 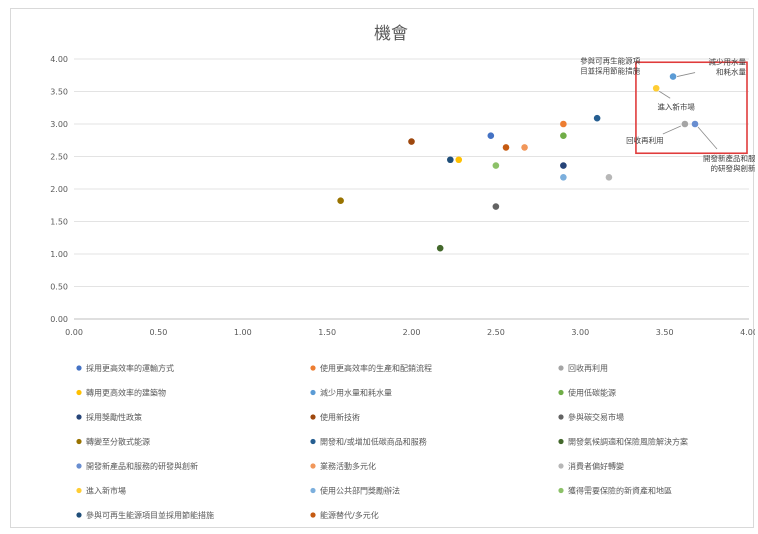 I want to click on y-tick-label: 4.00, so click(x=59, y=59).